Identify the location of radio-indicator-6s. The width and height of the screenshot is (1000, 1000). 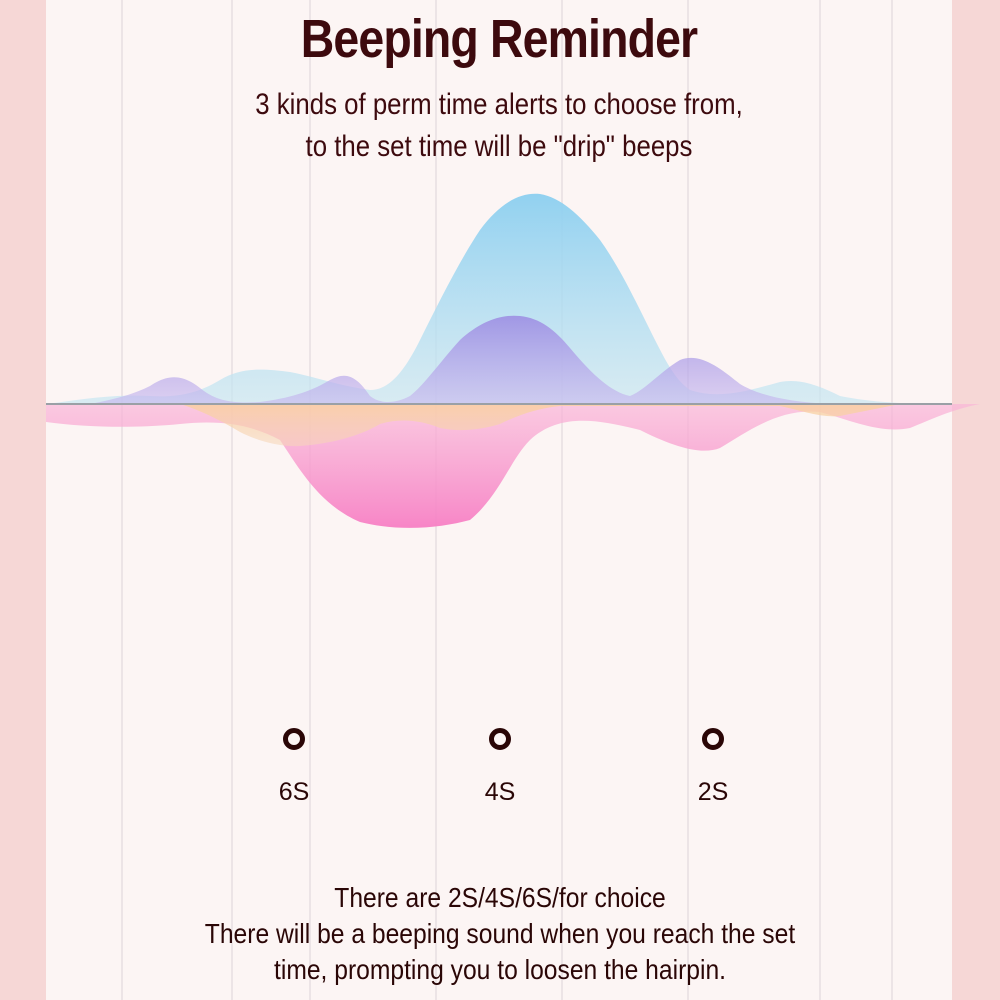
(294, 739).